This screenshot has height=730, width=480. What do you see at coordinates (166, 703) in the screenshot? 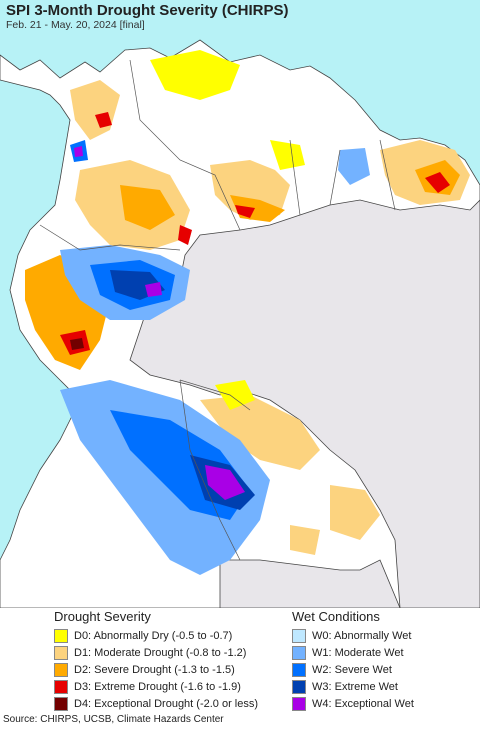
I see `legend-label: D4: Exceptional Drought (-2.0 or less)` at bounding box center [166, 703].